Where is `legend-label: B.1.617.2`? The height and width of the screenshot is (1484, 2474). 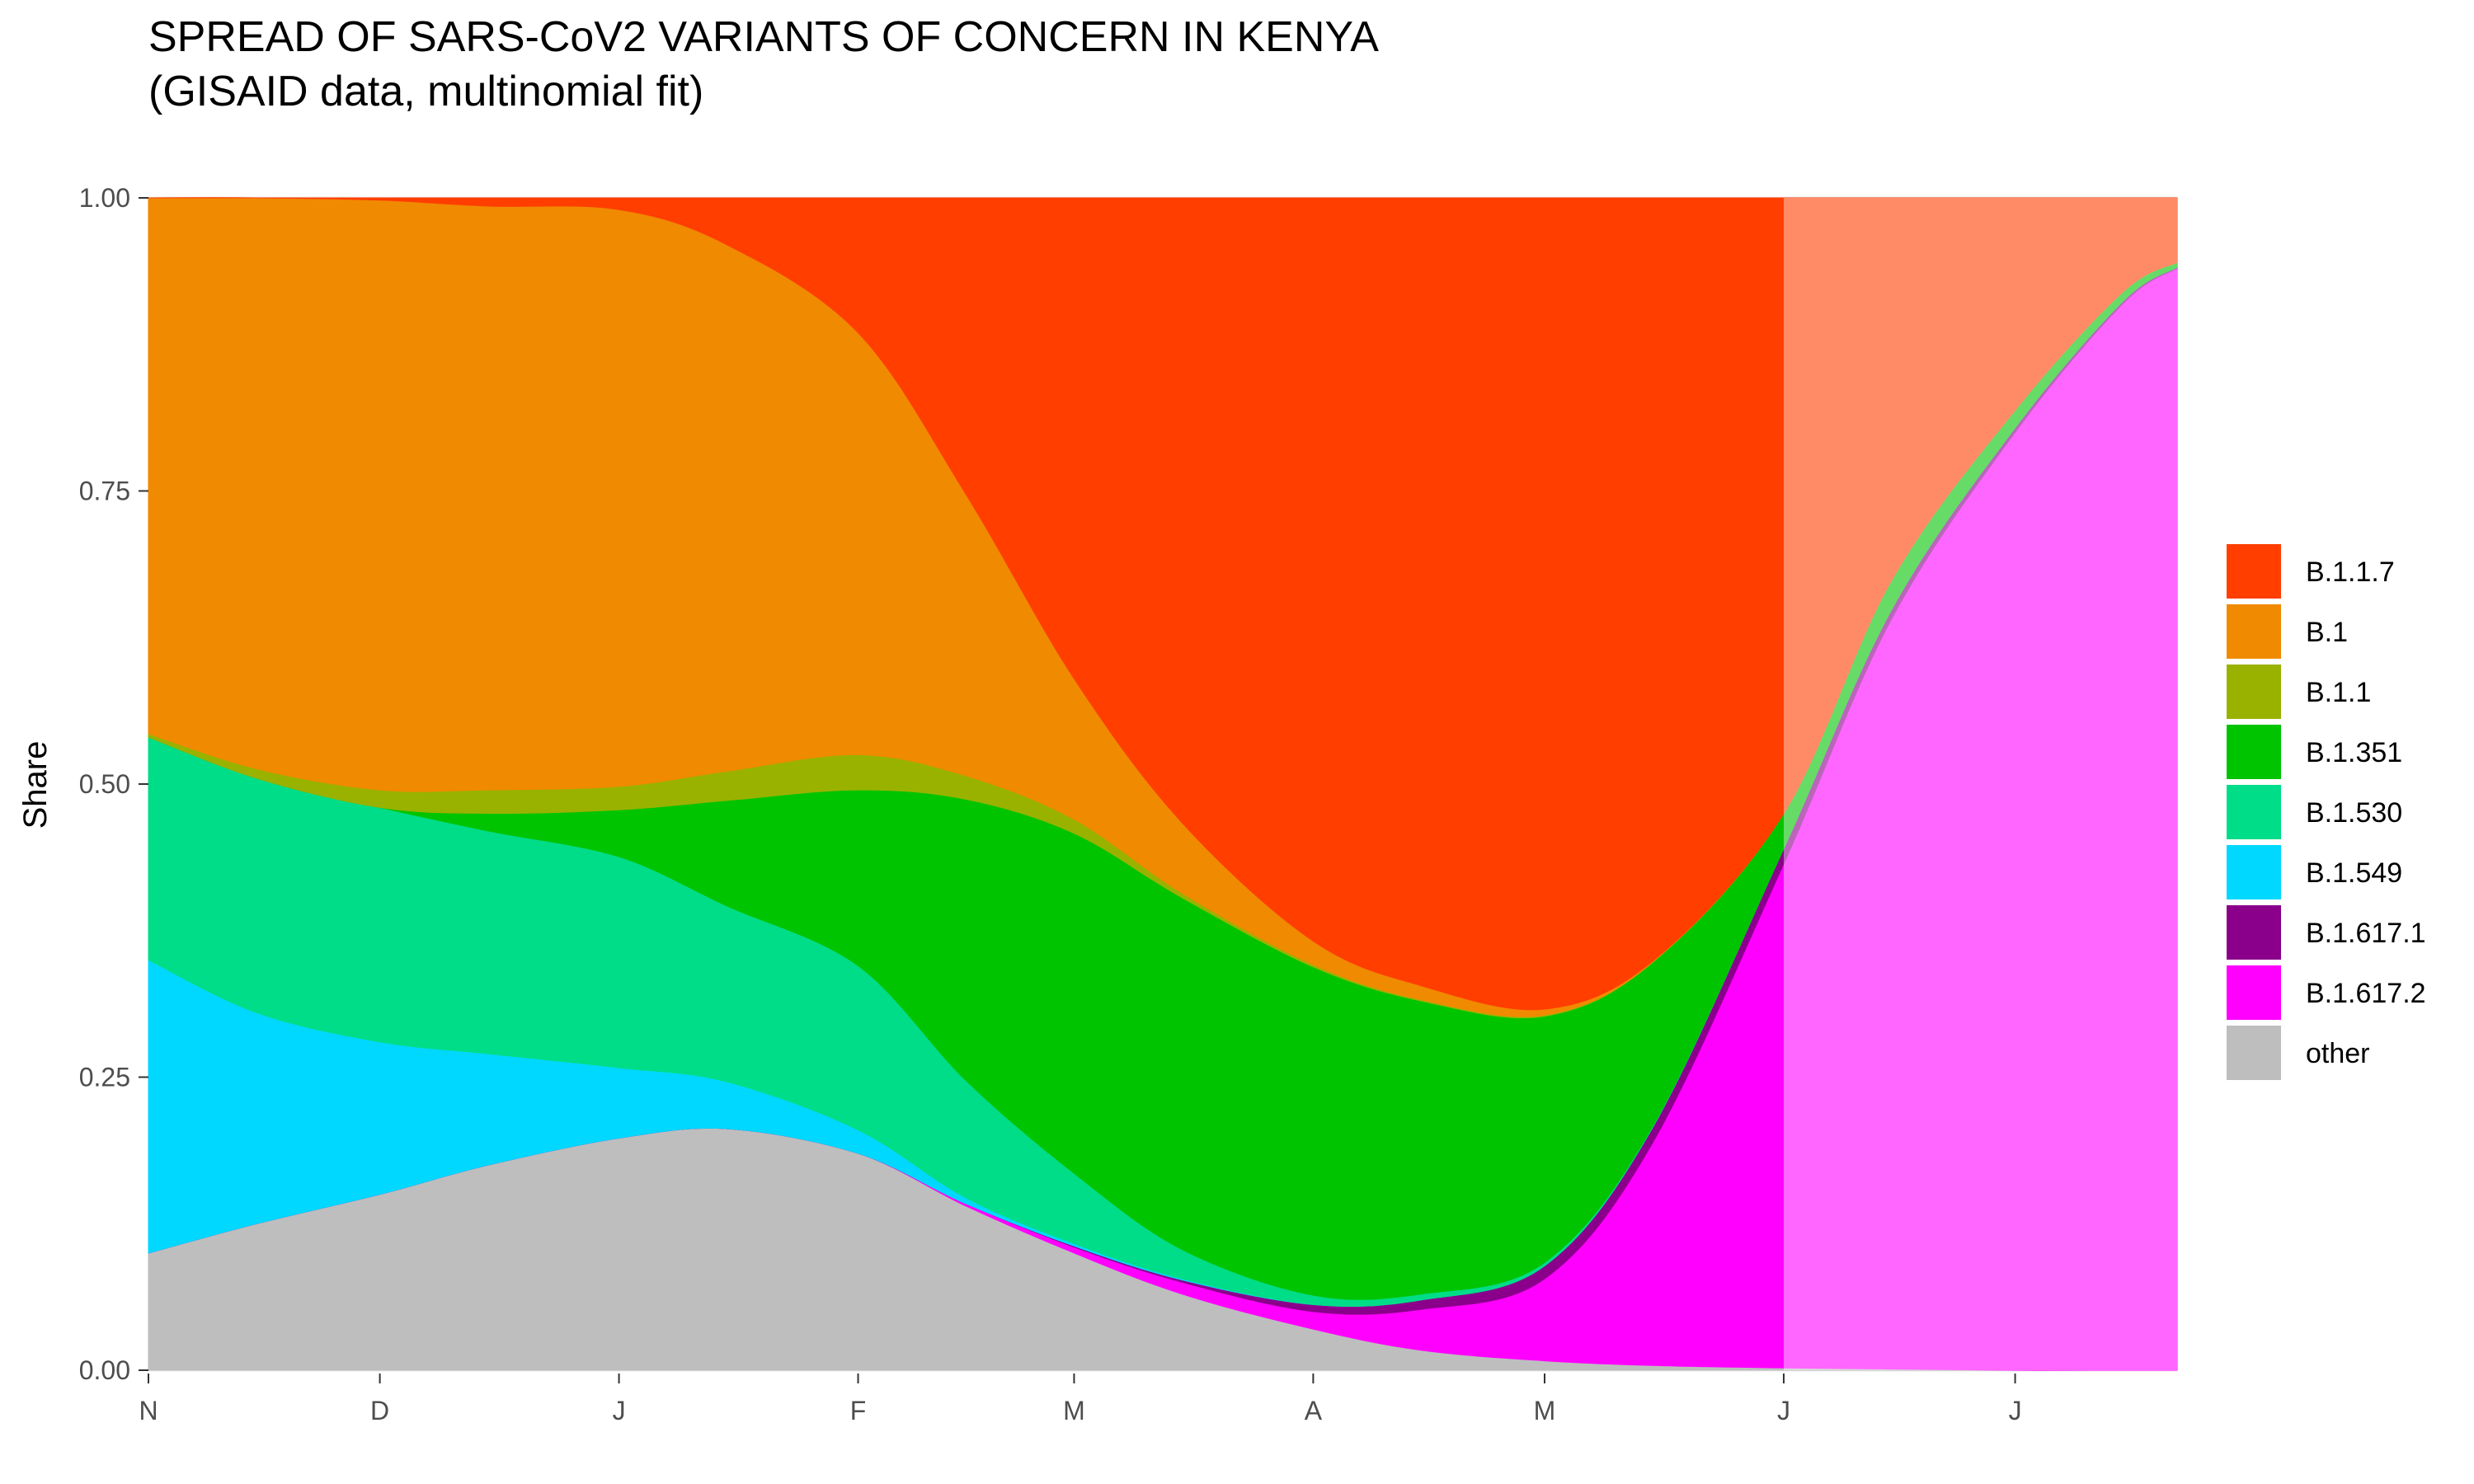
legend-label: B.1.617.2 is located at coordinates (2366, 993).